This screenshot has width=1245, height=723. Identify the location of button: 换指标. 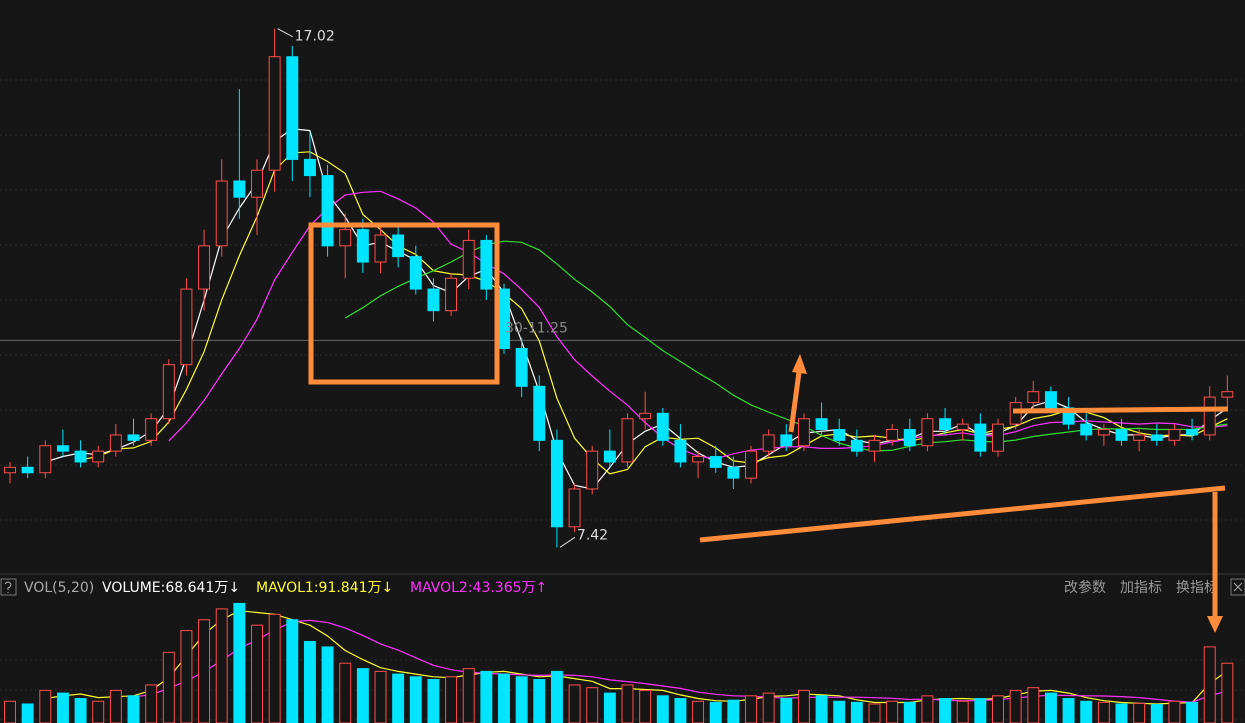
(1197, 587).